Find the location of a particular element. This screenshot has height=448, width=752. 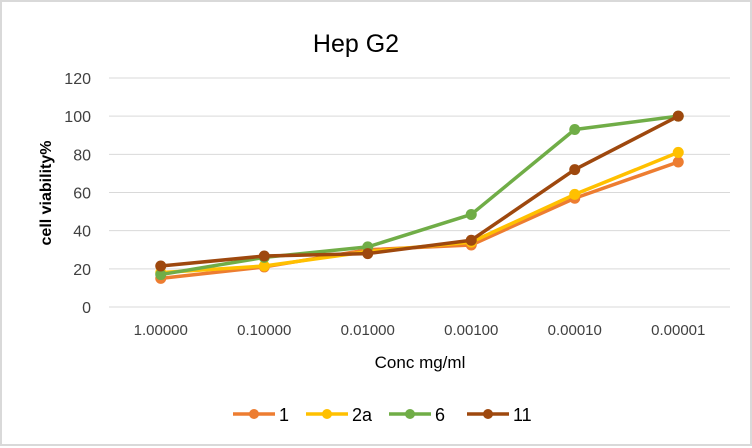

y-tick-label: 0 is located at coordinates (86, 308).